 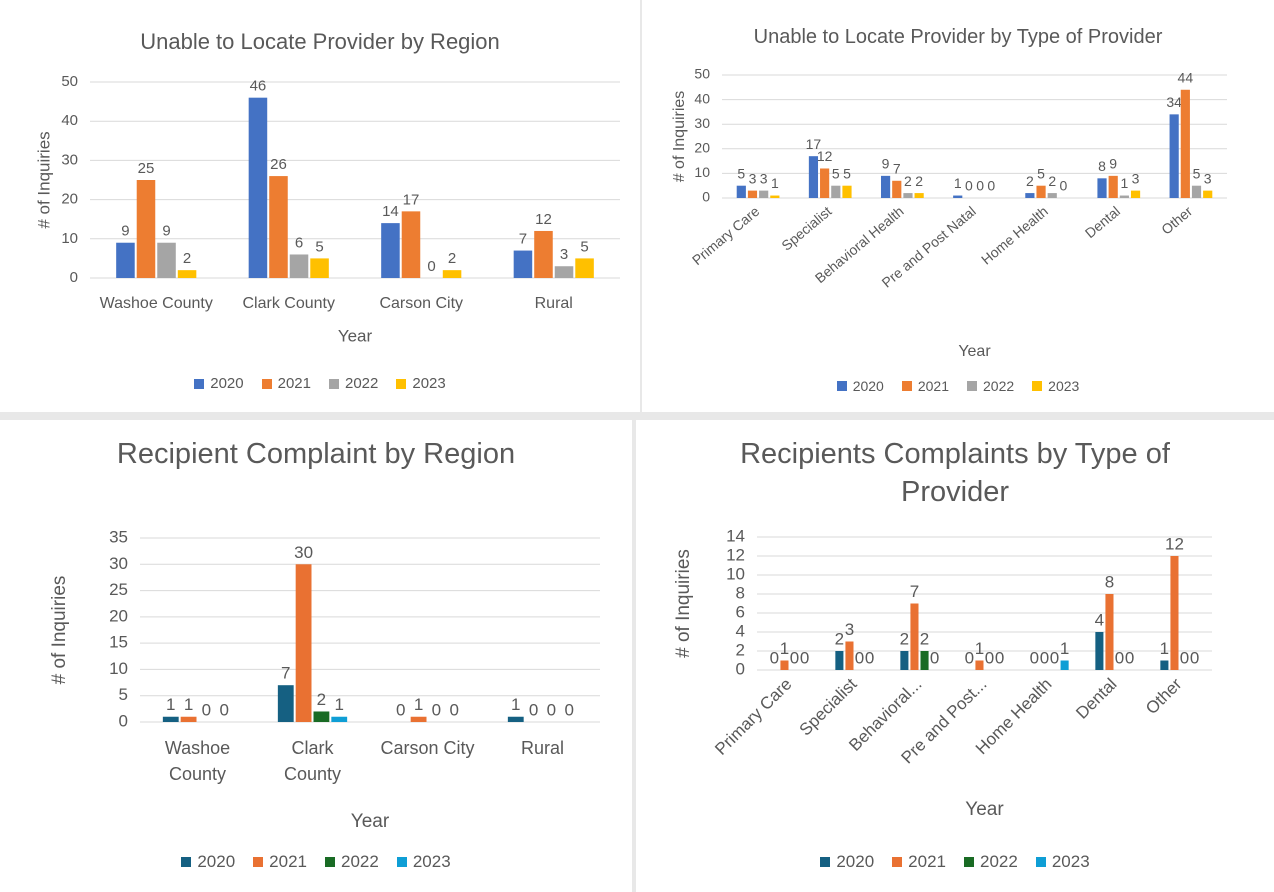 I want to click on chart-title: Unable to Locate Provider by Region, so click(x=320, y=41).